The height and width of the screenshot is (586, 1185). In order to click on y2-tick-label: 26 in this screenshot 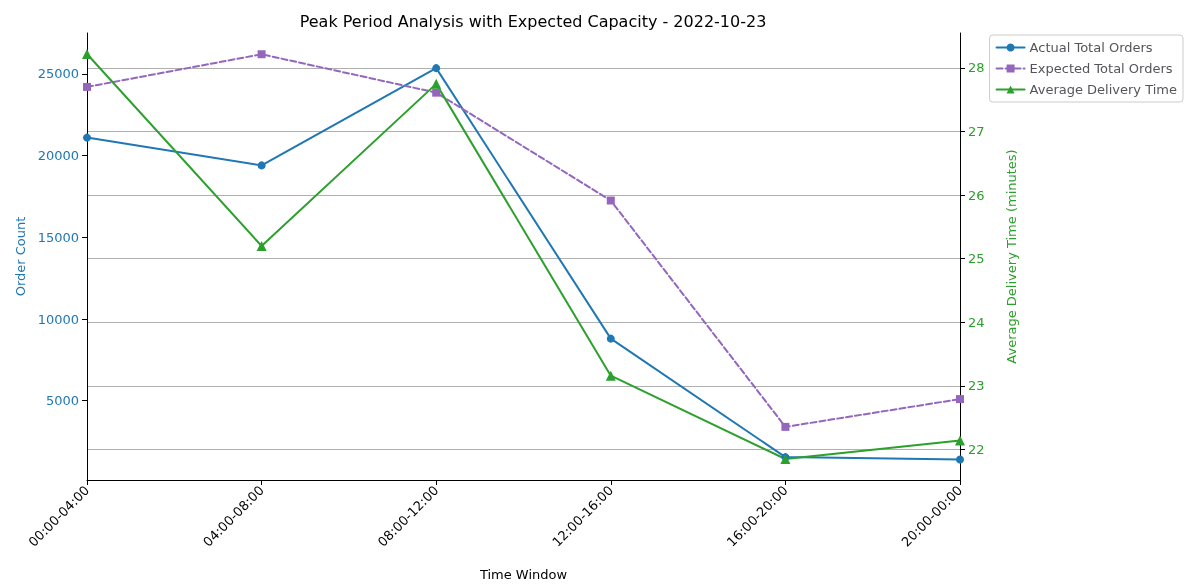, I will do `click(976, 195)`.